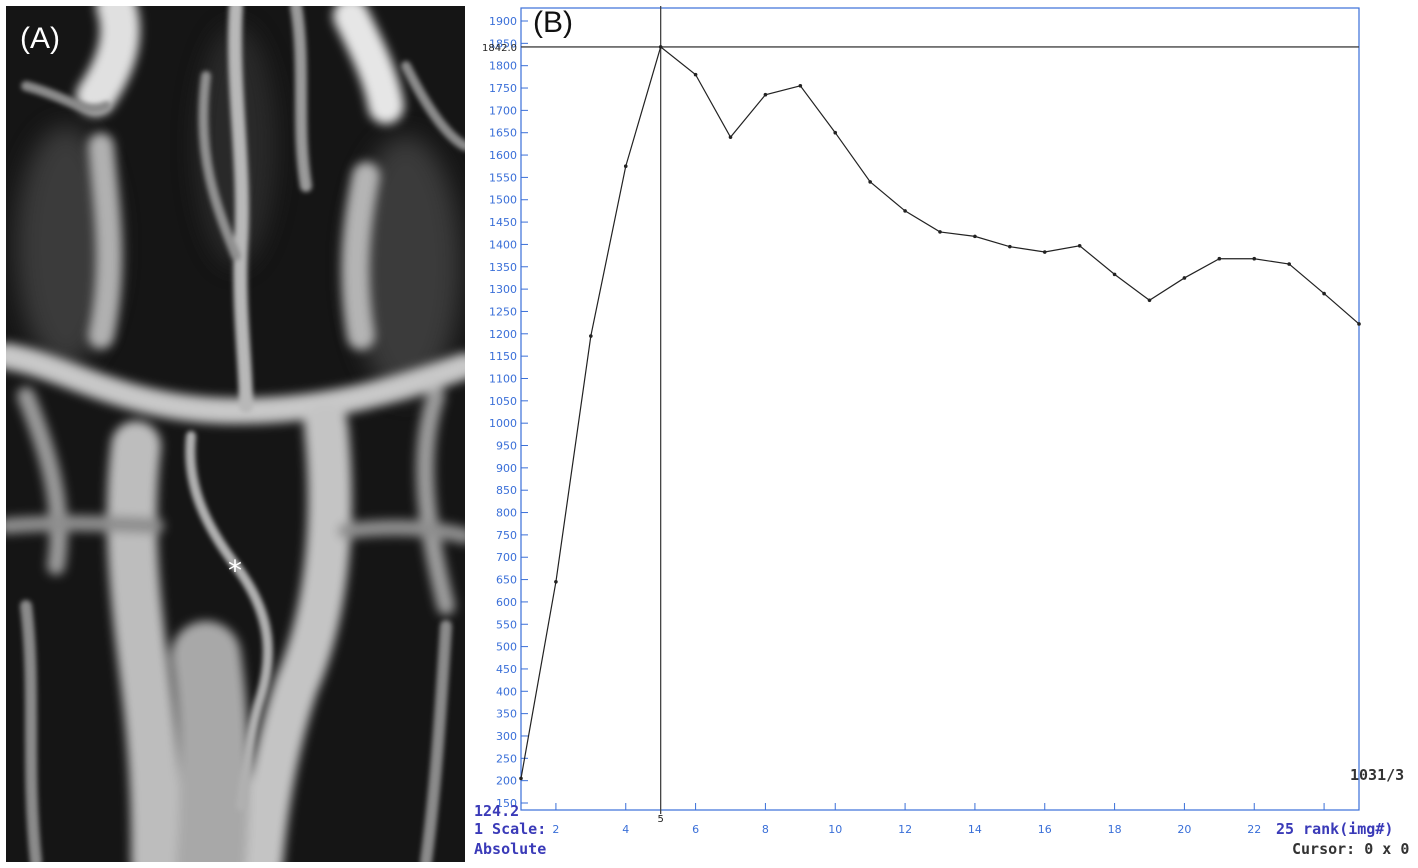  Describe the element at coordinates (506, 490) in the screenshot. I see `y-tick-label: 850` at that location.